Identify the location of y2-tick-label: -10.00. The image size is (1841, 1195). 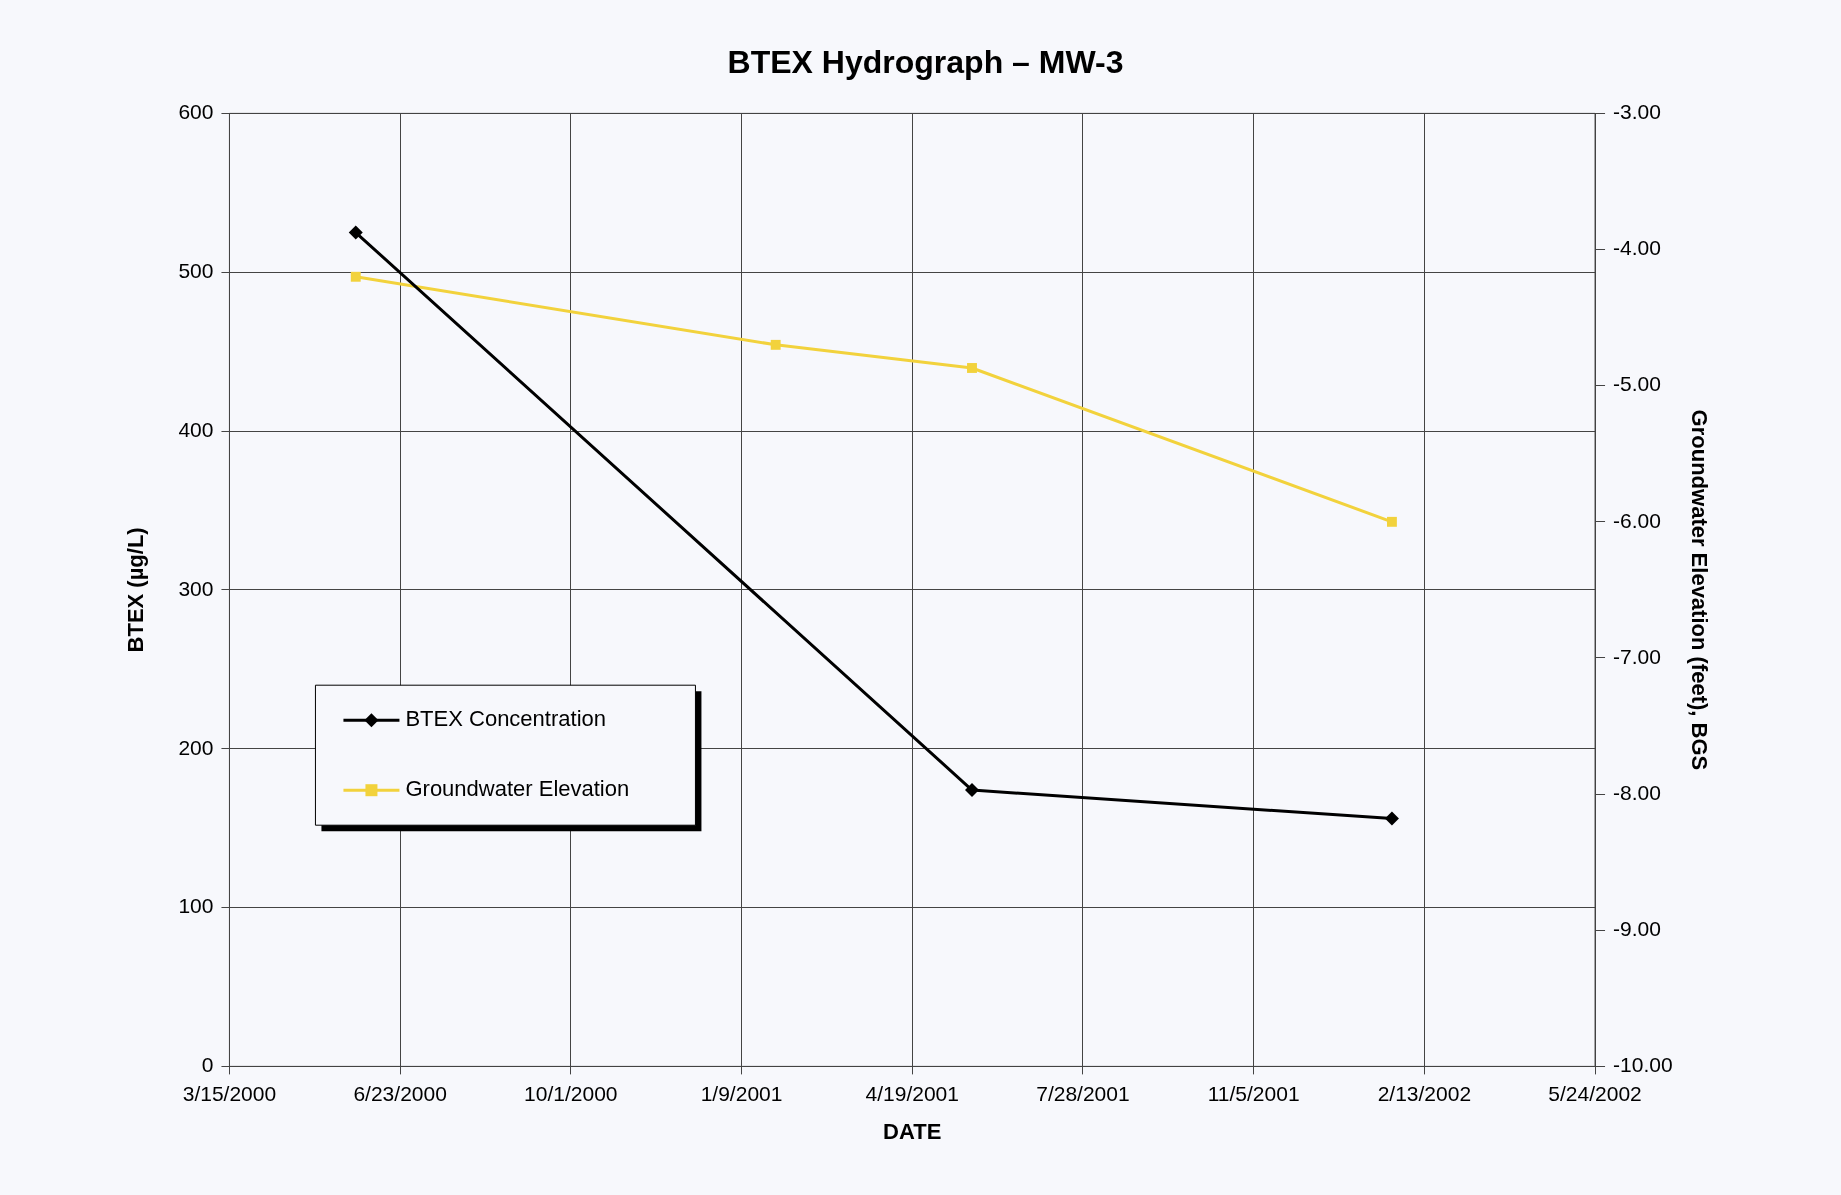
(1643, 1065).